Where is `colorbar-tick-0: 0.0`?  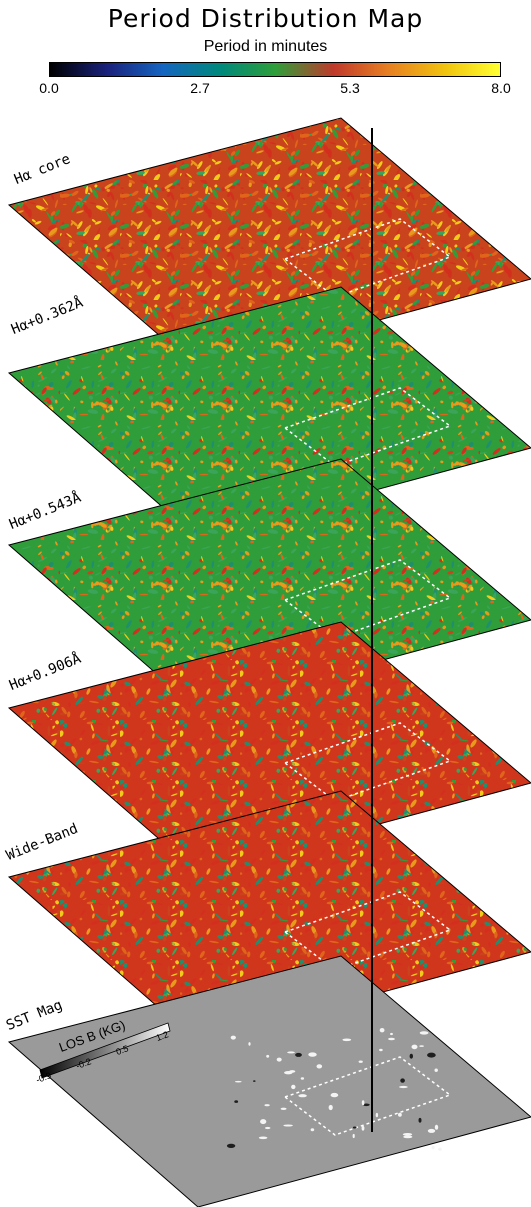 colorbar-tick-0: 0.0 is located at coordinates (49, 88).